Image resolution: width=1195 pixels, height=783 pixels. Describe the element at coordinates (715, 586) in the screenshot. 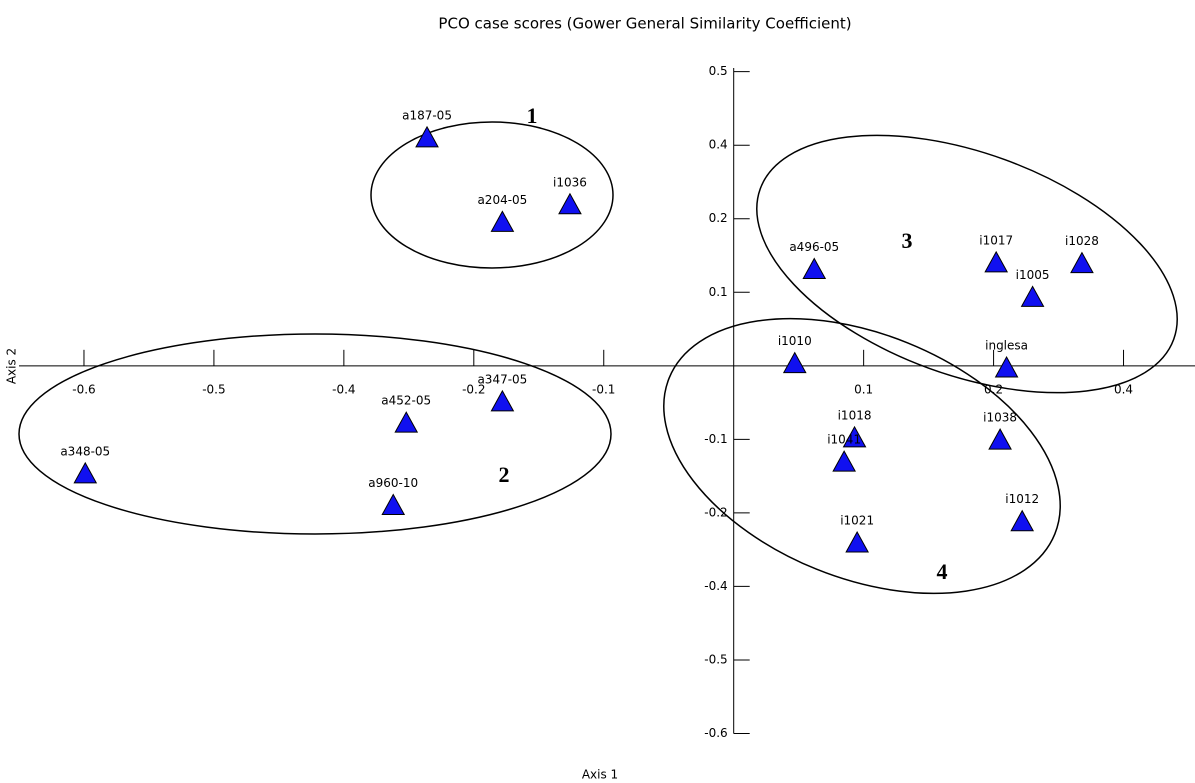

I see `y-tick-label: -0.4` at that location.